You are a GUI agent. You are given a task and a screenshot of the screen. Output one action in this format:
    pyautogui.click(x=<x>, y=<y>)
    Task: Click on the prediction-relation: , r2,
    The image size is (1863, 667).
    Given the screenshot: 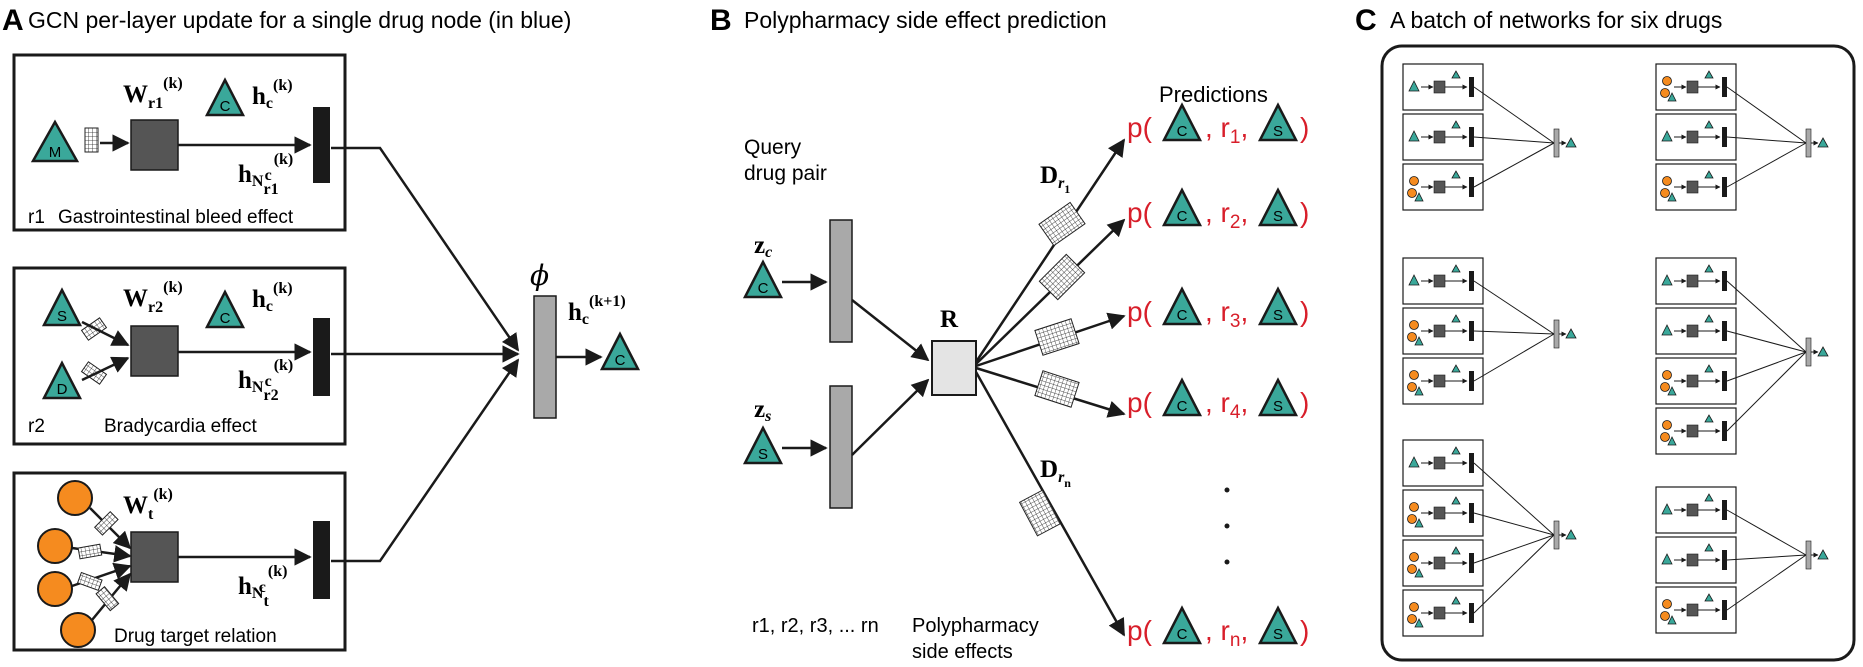 What is the action you would take?
    pyautogui.click(x=1226, y=215)
    